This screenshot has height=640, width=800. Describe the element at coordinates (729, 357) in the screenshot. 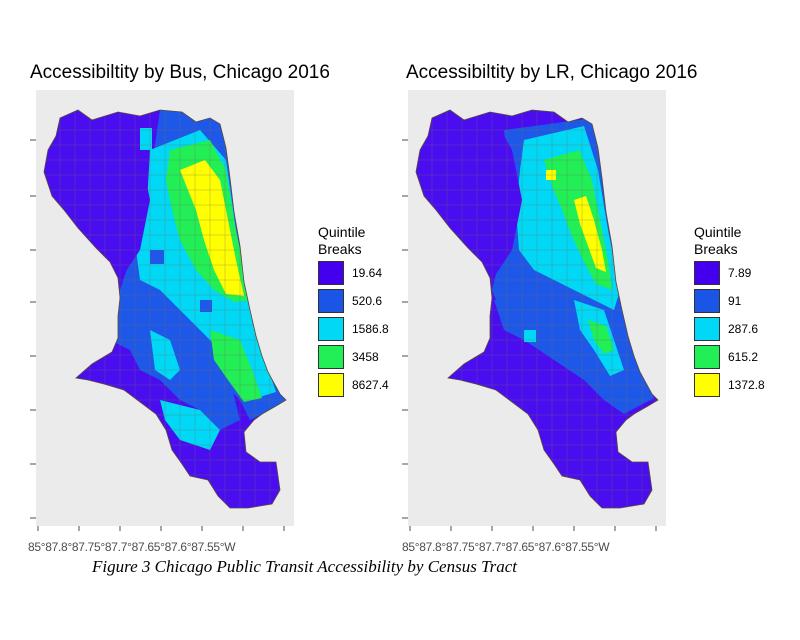

I see `lr-legend-item: 615.2` at that location.